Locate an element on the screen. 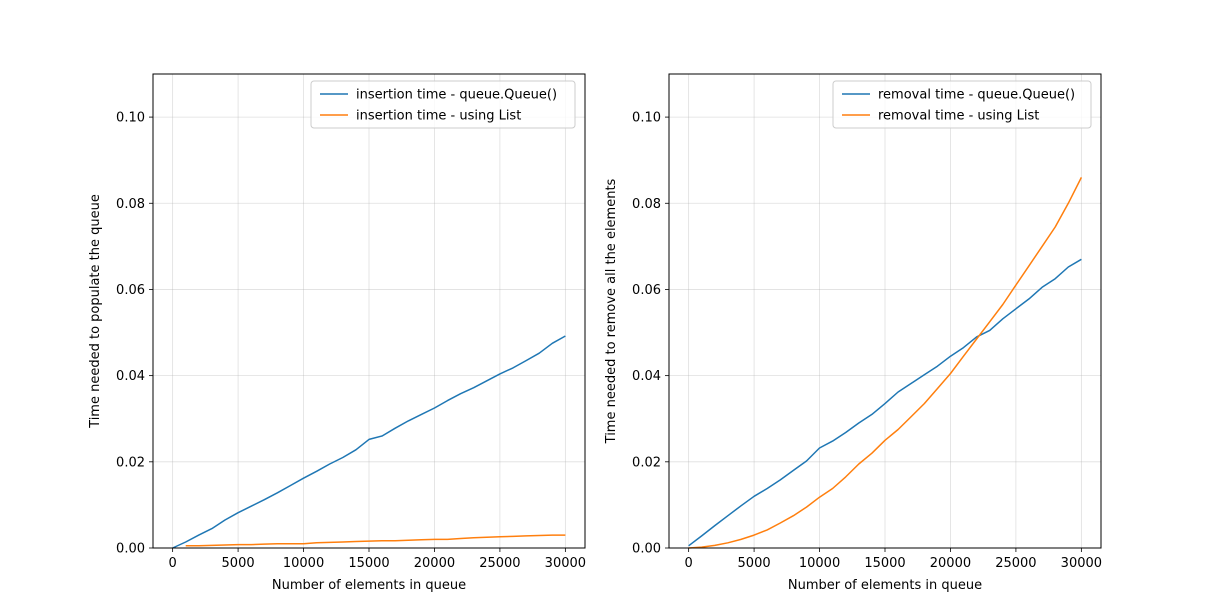 The height and width of the screenshot is (616, 1221). right-y-tick-label: 0.00 is located at coordinates (646, 549).